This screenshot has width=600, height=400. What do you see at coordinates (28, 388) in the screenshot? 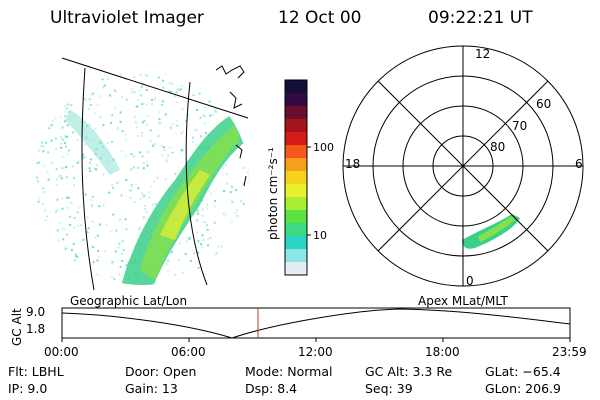
I see `ip-info: IP: 9.0` at bounding box center [28, 388].